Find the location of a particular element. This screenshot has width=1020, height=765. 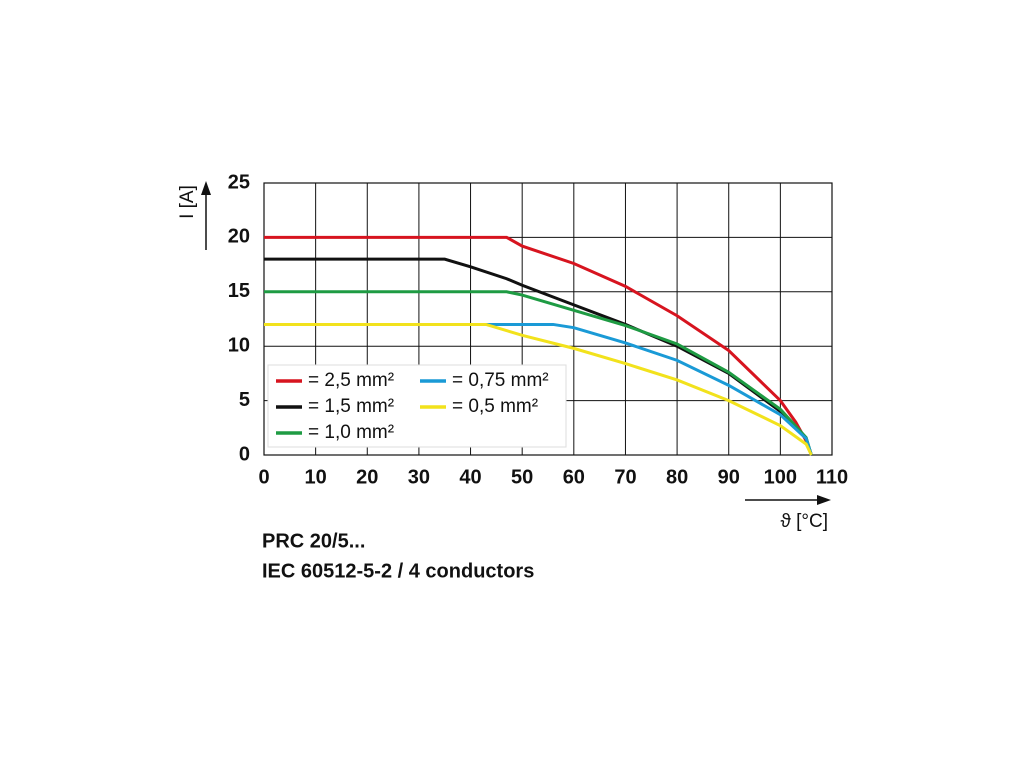

x-tick-label: 110 is located at coordinates (832, 477).